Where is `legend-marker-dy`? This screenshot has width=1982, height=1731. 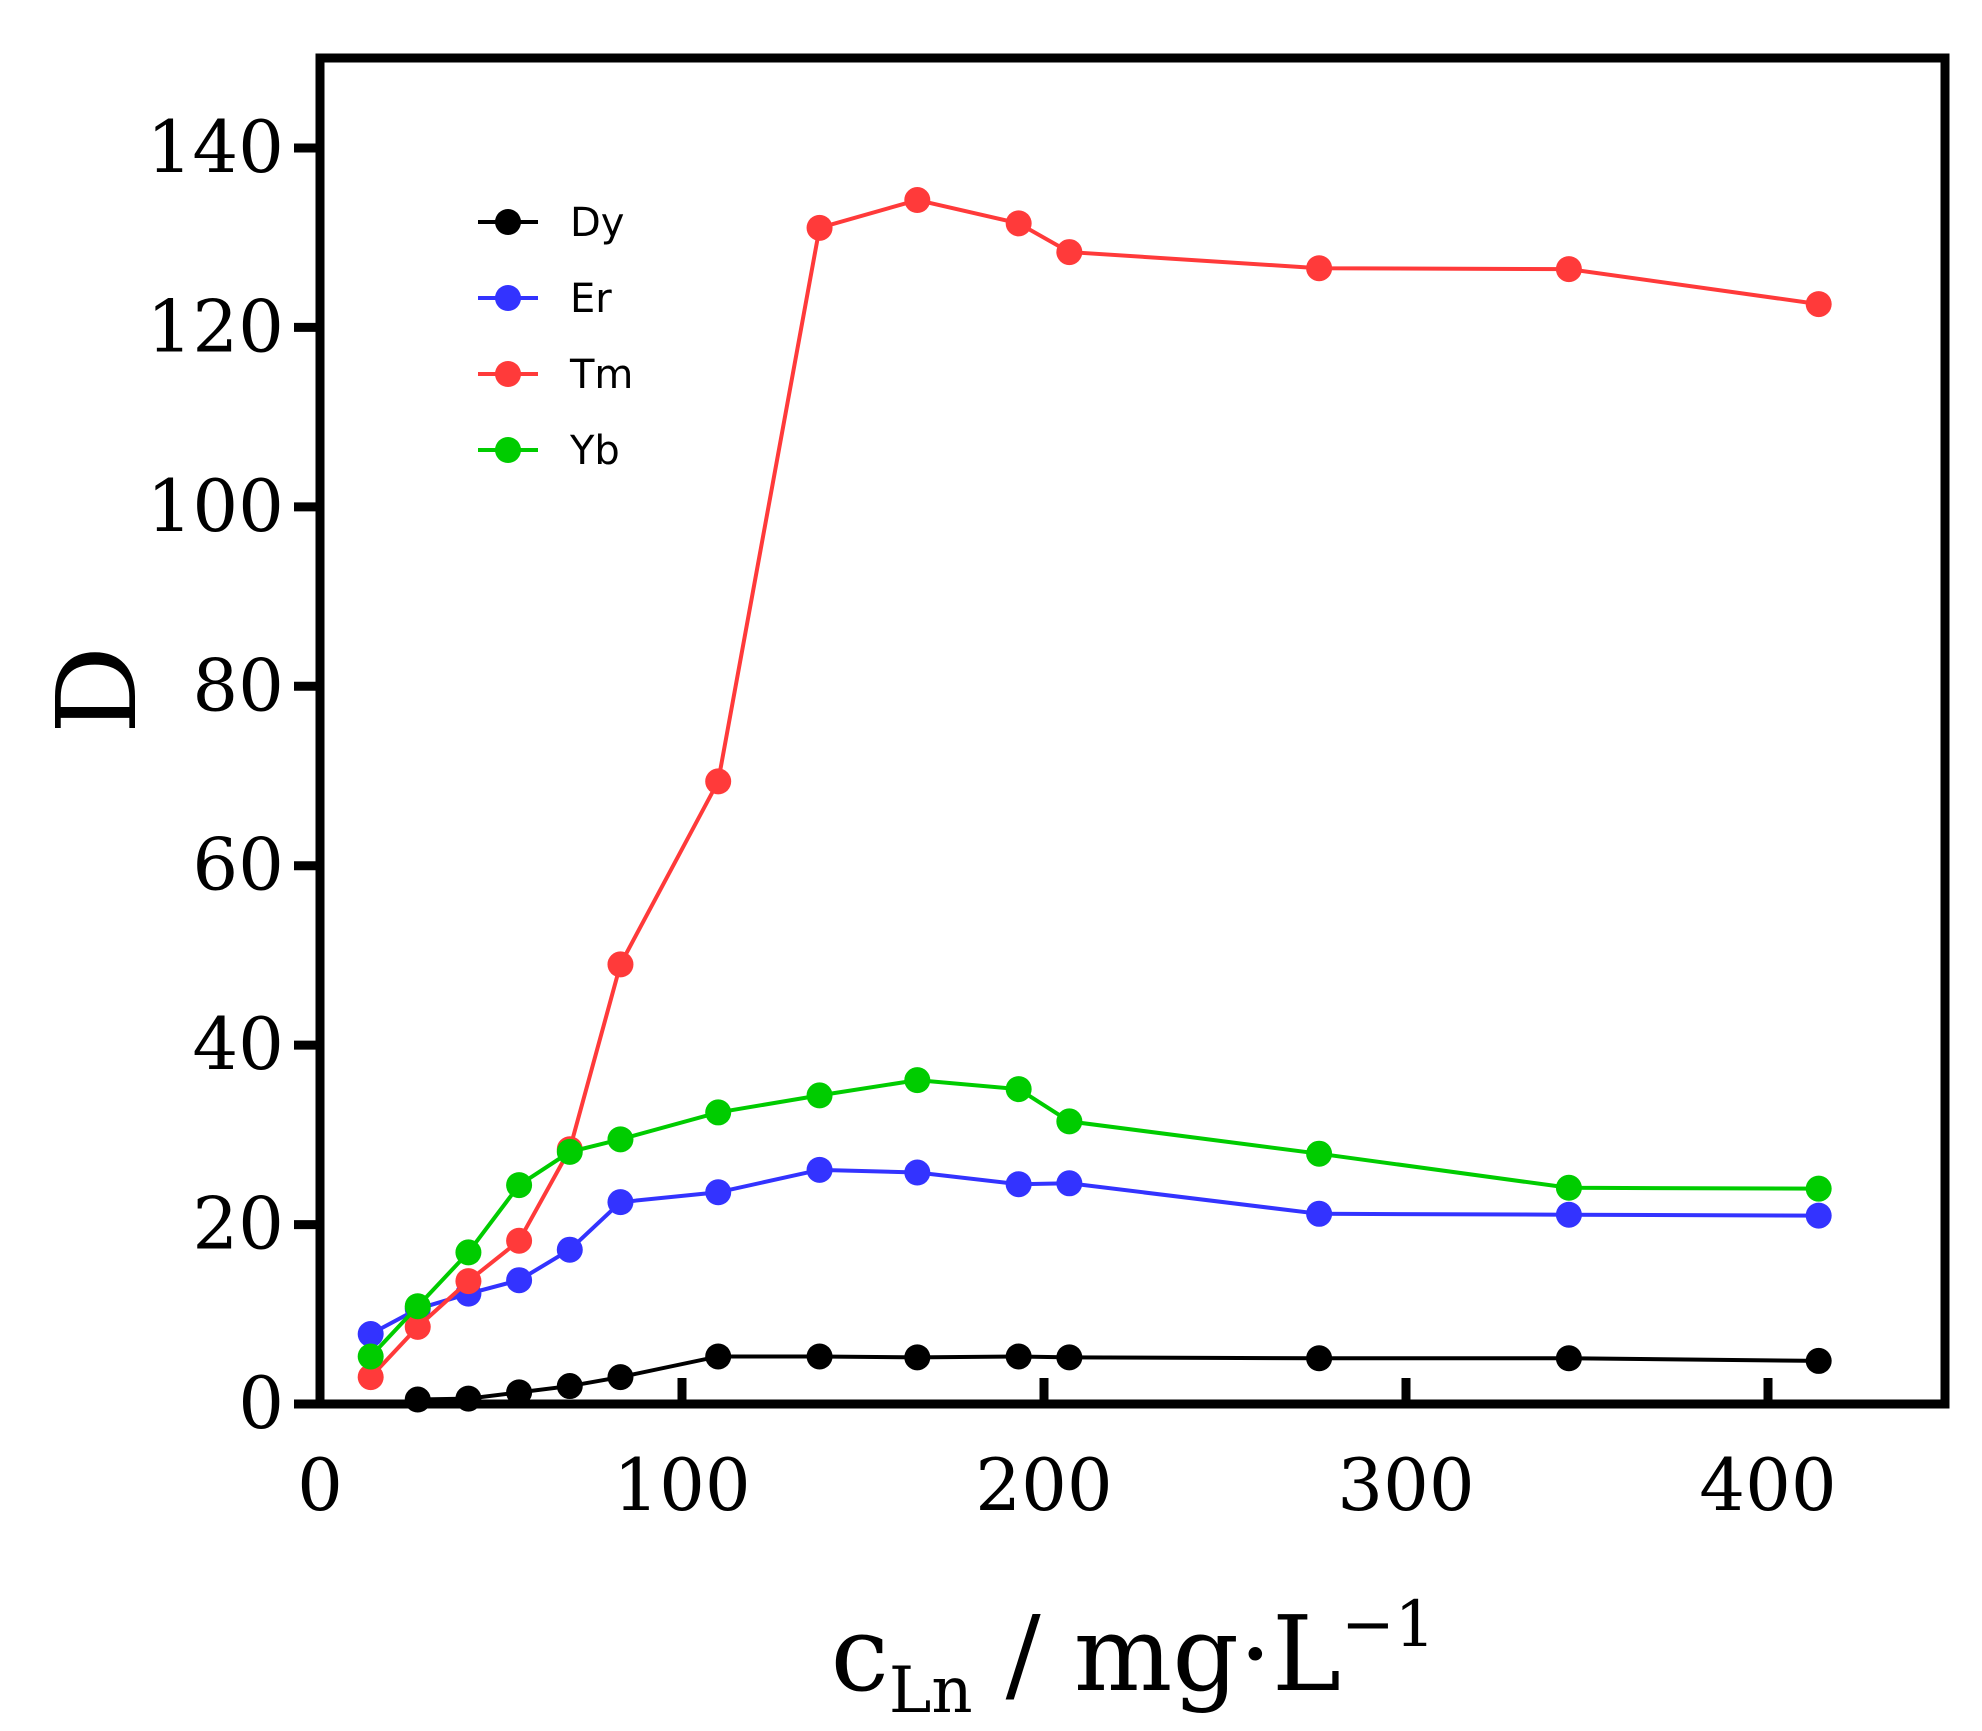 legend-marker-dy is located at coordinates (508, 222).